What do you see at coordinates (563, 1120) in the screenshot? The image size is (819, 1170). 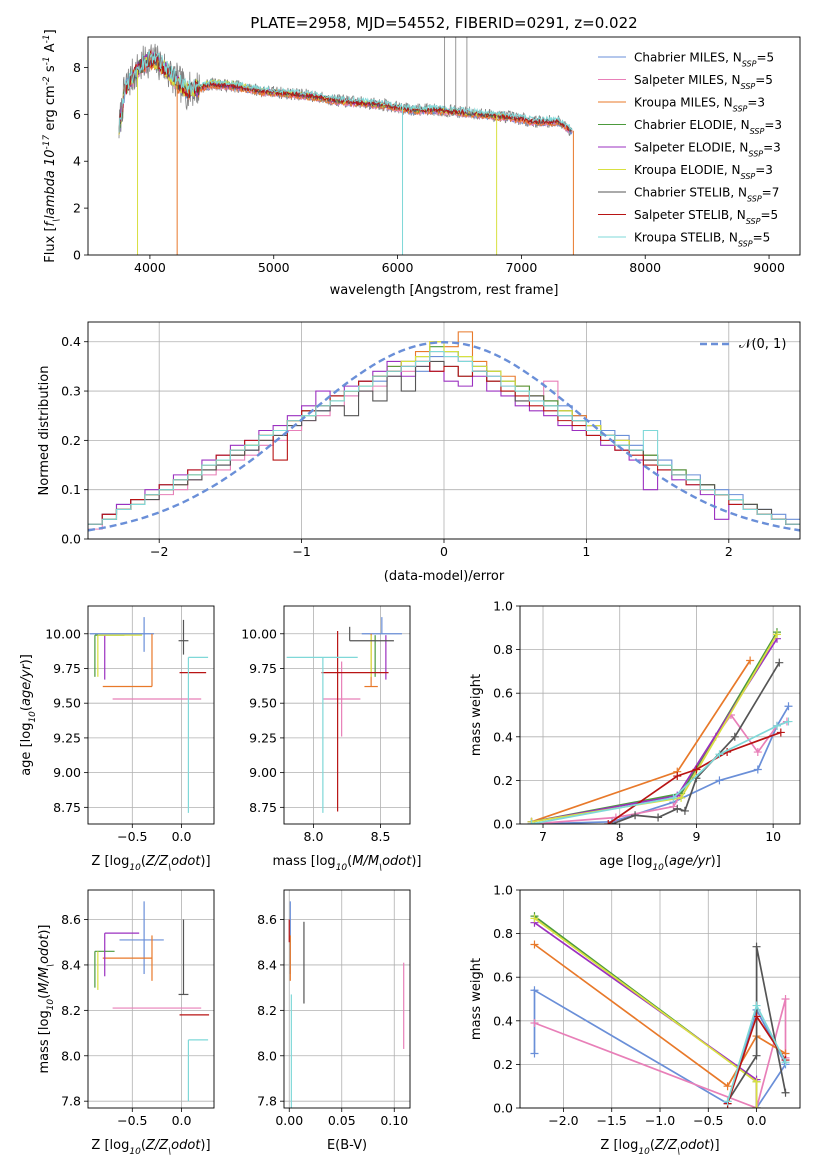 I see `weight-vs-Z-xtick-label: −2.0` at bounding box center [563, 1120].